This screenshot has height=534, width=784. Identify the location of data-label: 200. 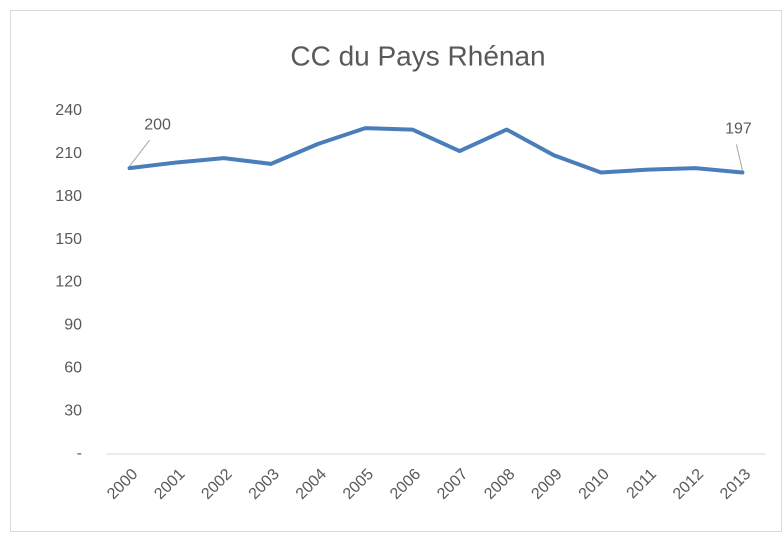
(157, 124).